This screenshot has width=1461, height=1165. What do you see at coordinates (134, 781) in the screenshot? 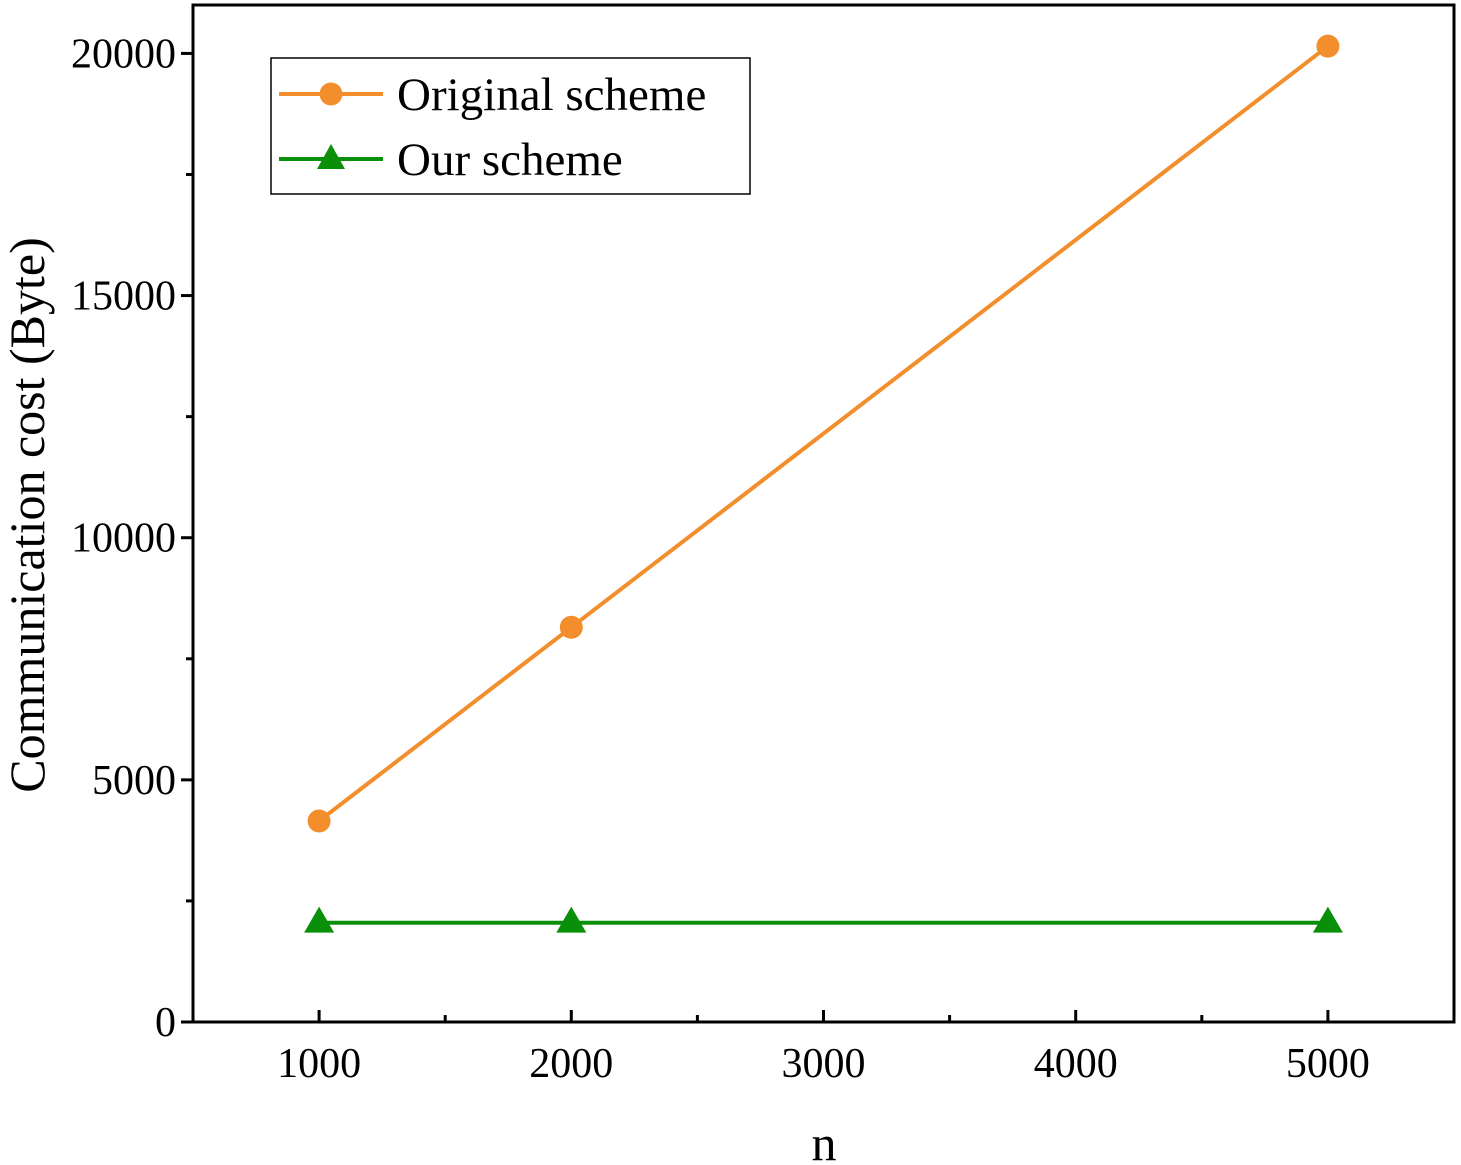
I see `y-tick-label: 5000` at bounding box center [134, 781].